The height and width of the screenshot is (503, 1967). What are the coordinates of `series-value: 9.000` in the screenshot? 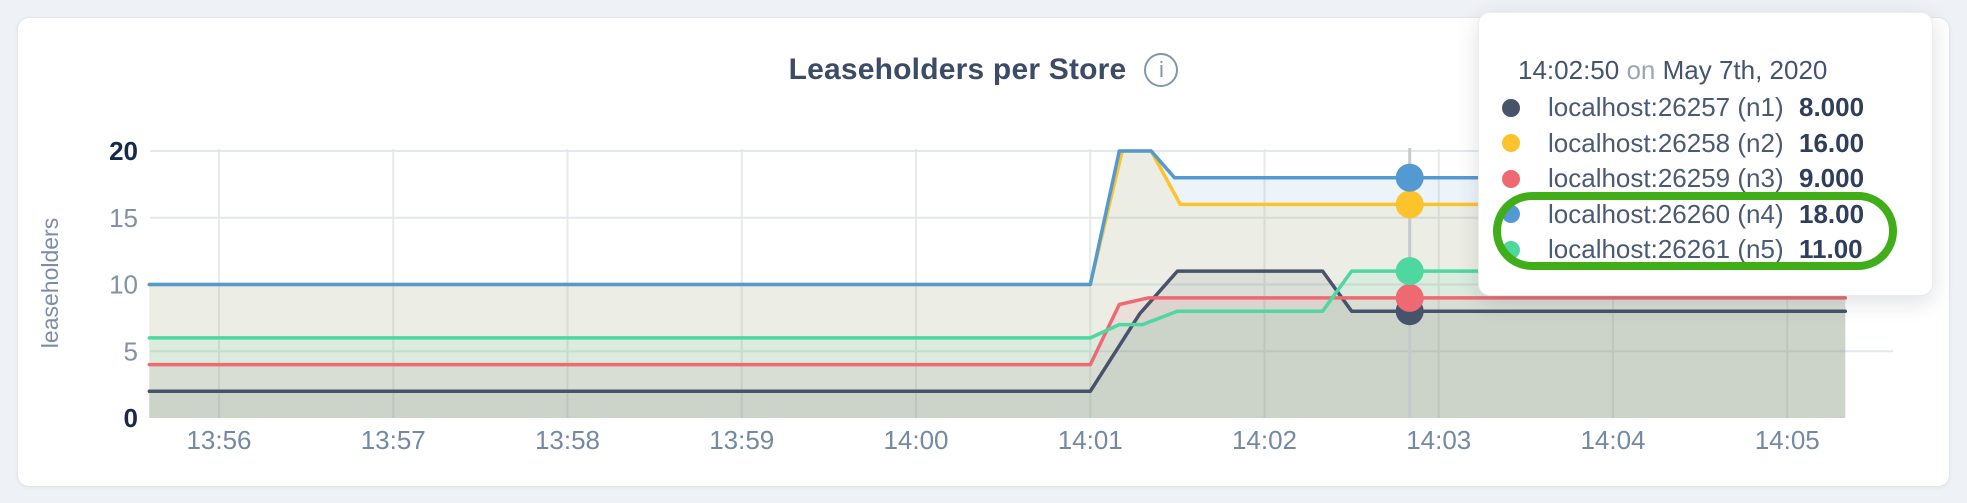 It's located at (1832, 178).